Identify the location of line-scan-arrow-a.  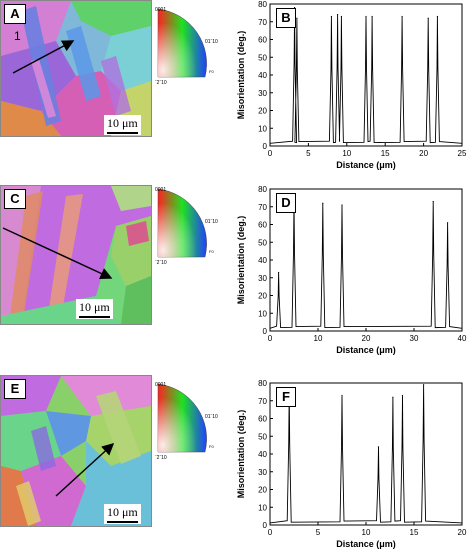
(43, 57).